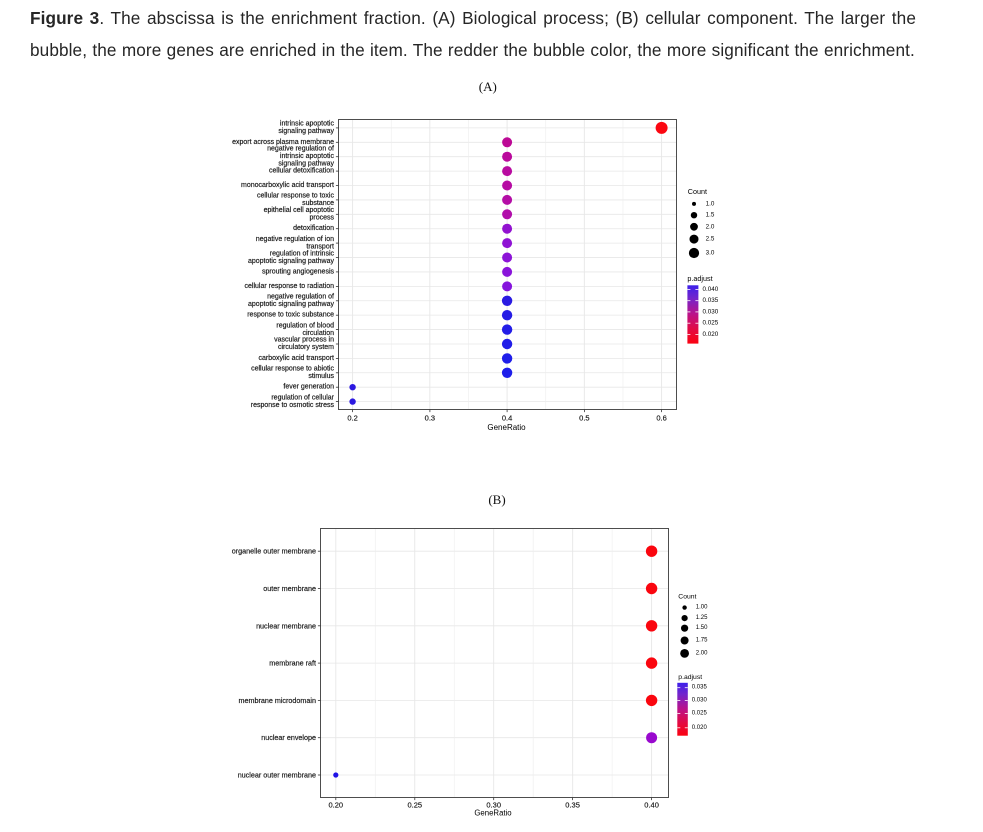 The width and height of the screenshot is (983, 832). What do you see at coordinates (313, 228) in the screenshot?
I see `svg-text: detoxification` at bounding box center [313, 228].